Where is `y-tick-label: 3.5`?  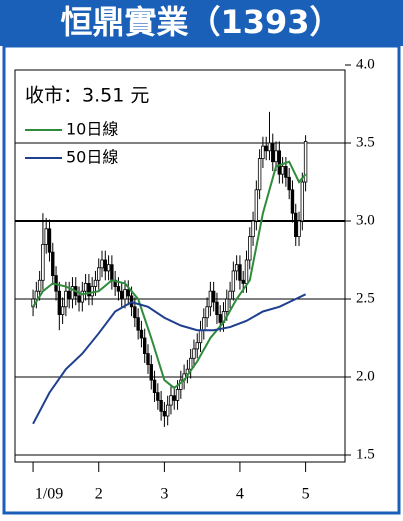 y-tick-label: 3.5 is located at coordinates (365, 142).